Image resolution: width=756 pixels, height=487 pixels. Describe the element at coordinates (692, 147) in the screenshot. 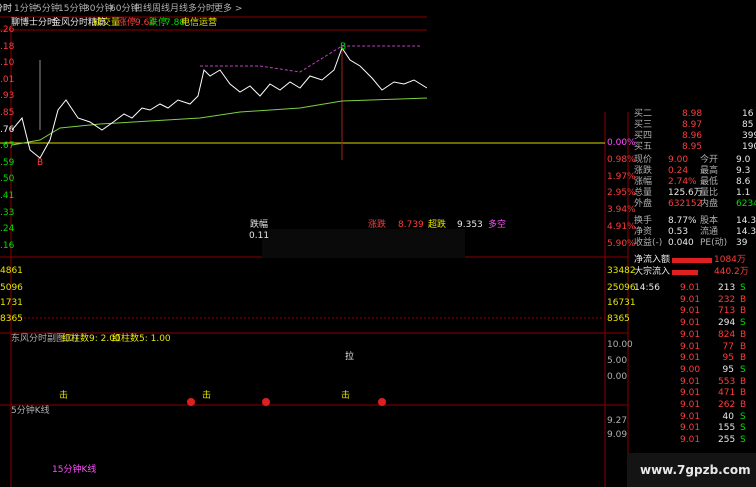

I see `bid-price: 8.95` at that location.